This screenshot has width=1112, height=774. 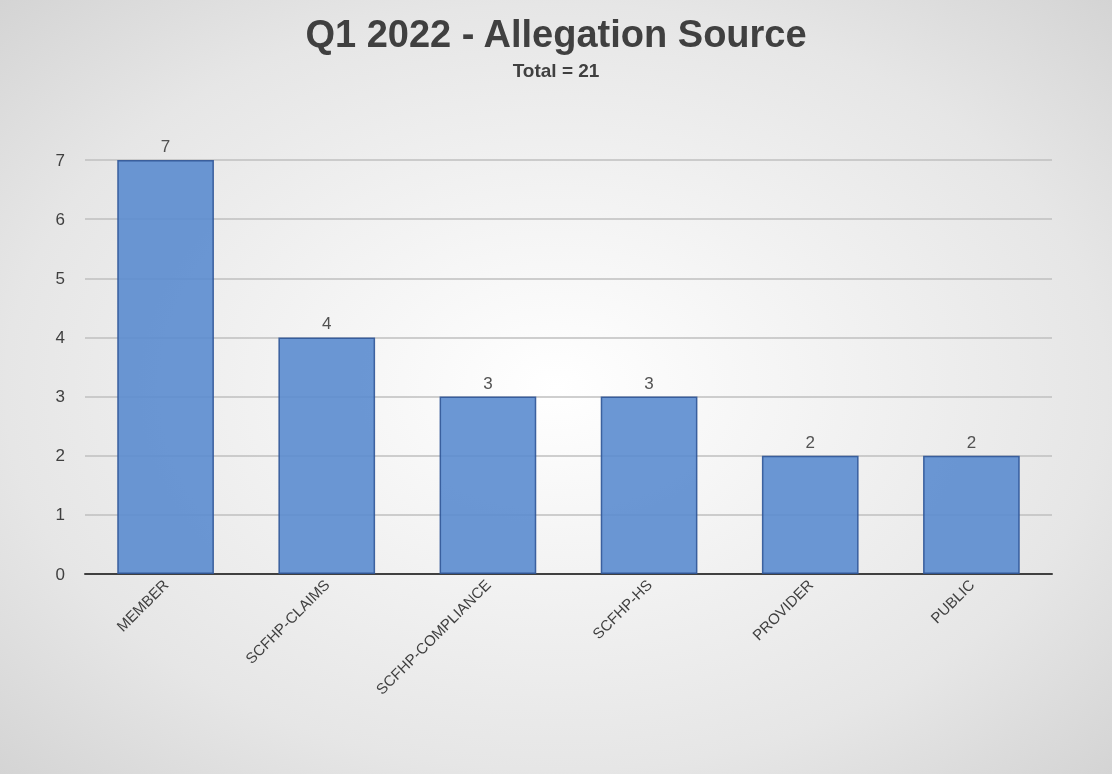 I want to click on y-tick-label: 1, so click(x=60, y=515).